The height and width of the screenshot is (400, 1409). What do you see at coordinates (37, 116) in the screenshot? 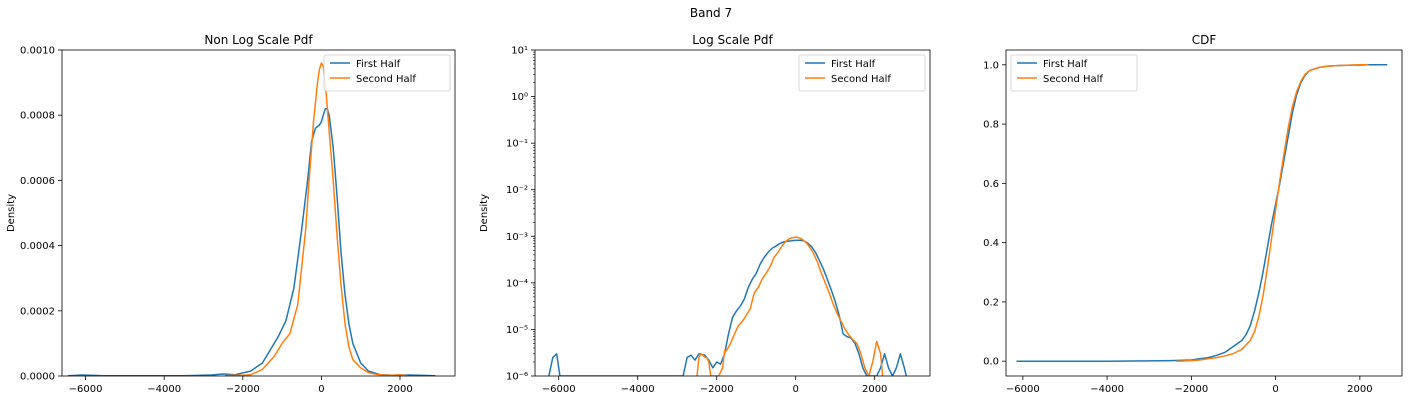
I see `y-tick-label: 0.0008` at bounding box center [37, 116].